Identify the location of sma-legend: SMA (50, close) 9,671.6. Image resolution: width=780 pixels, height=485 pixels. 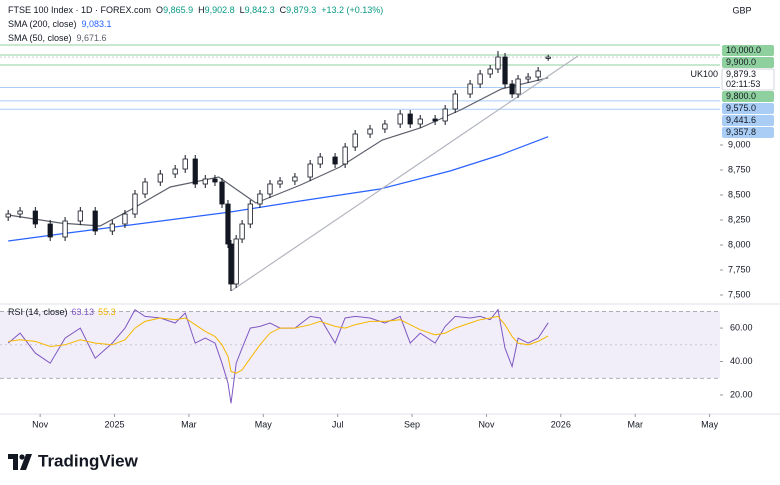
(57, 38).